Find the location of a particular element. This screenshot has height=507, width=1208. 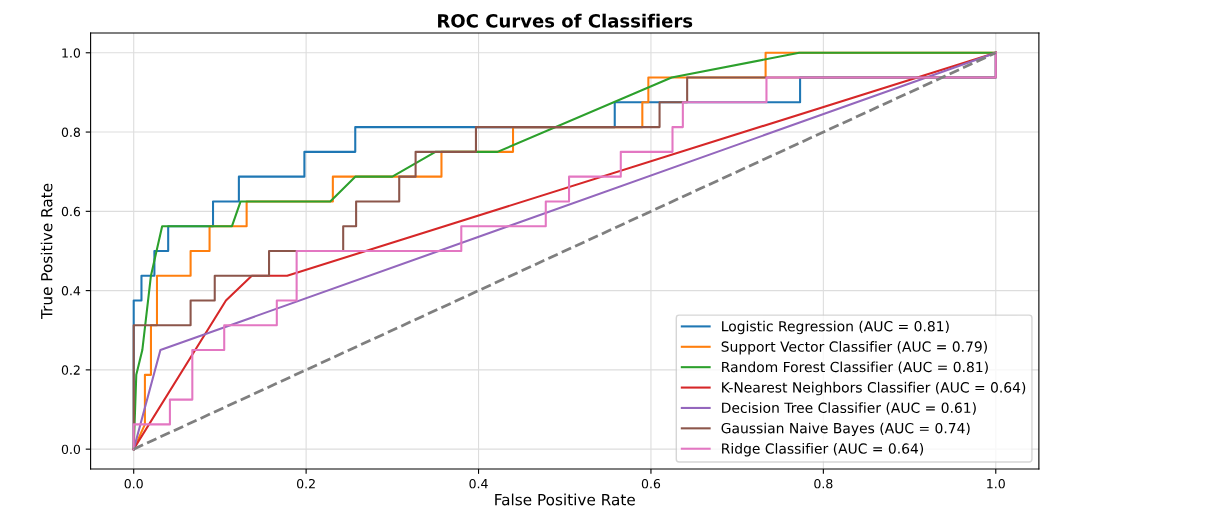

y-tick-label: 0.8 is located at coordinates (71, 132).